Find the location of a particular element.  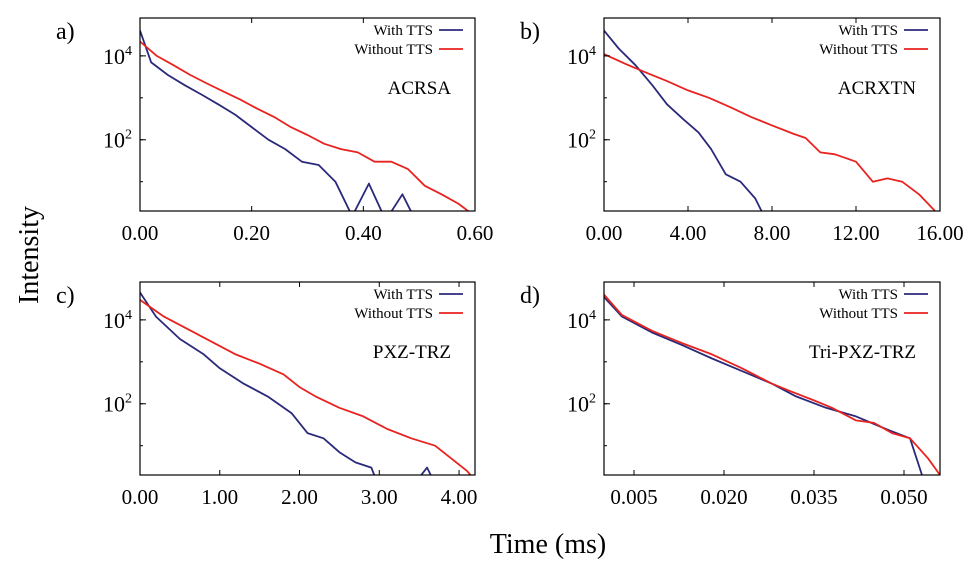

panel-label: d) is located at coordinates (530, 296).